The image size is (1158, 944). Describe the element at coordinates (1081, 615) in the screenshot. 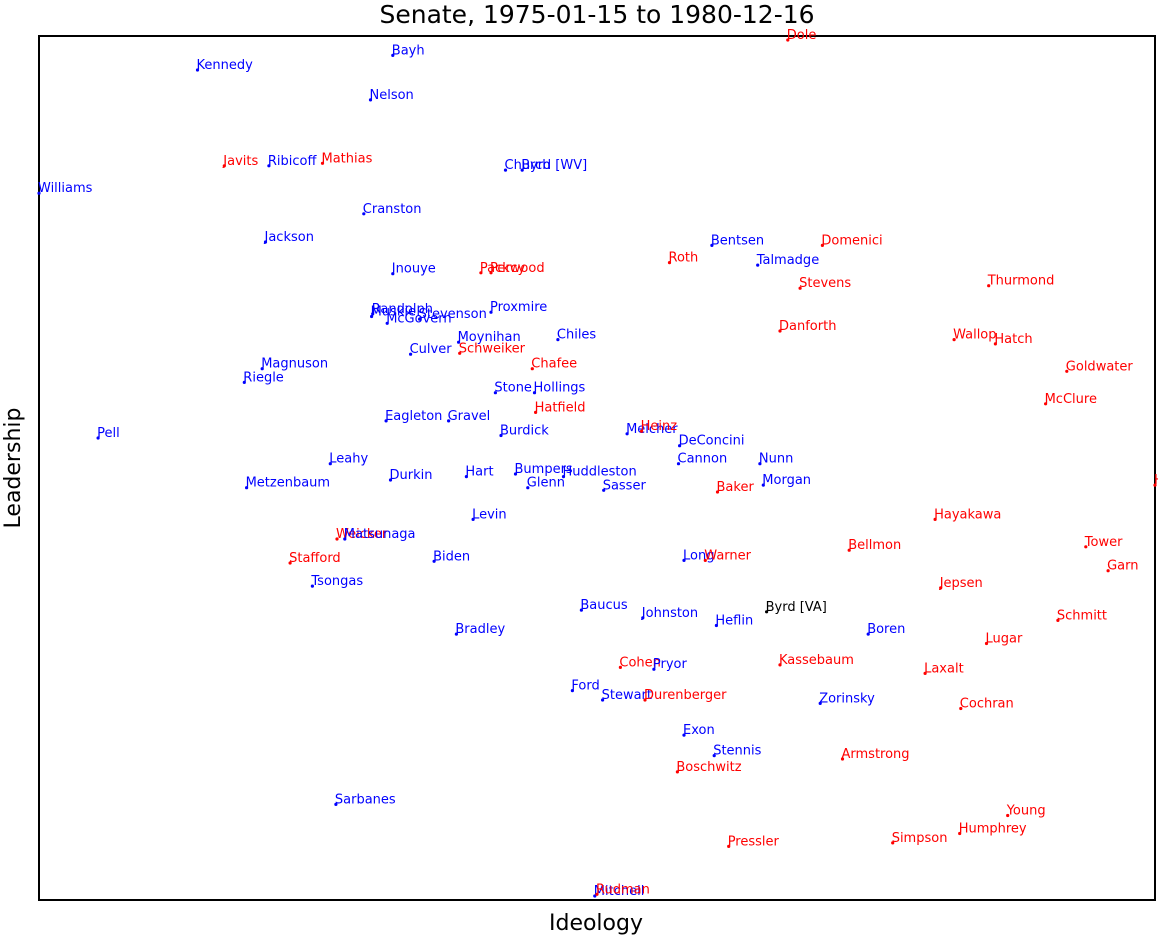

I see `senator-point: Schmitt` at that location.